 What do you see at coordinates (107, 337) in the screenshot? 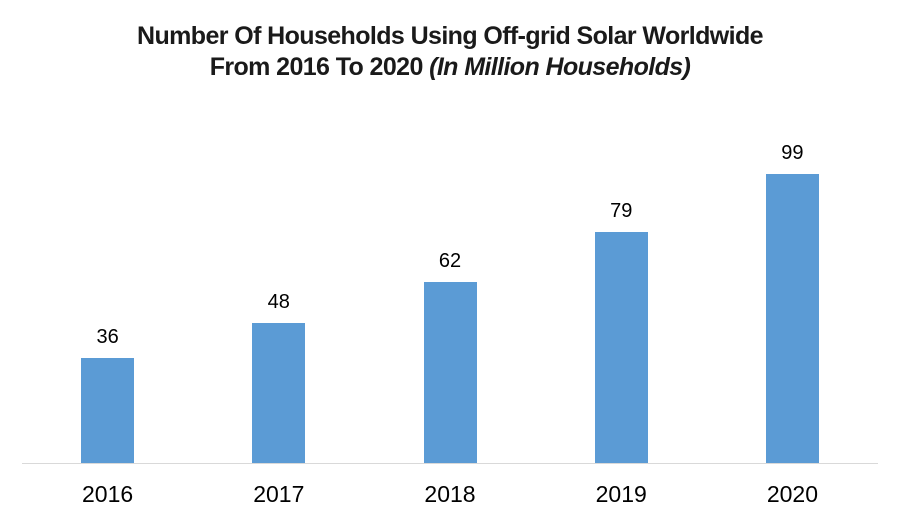
I see `data-label: 36` at bounding box center [107, 337].